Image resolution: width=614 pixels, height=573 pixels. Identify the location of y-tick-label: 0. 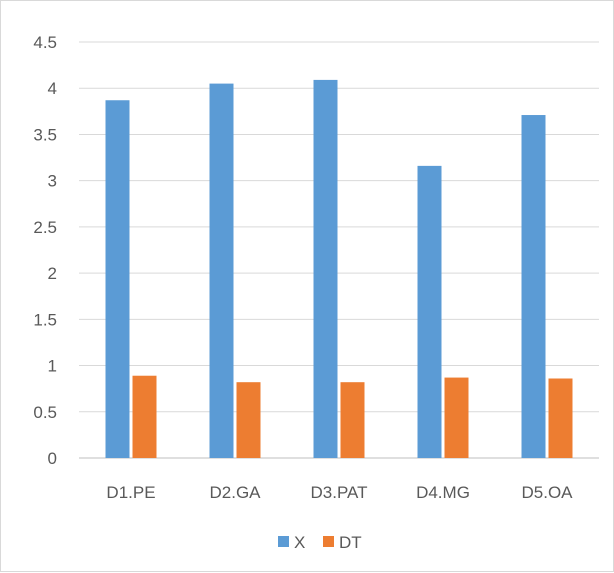
(52, 458).